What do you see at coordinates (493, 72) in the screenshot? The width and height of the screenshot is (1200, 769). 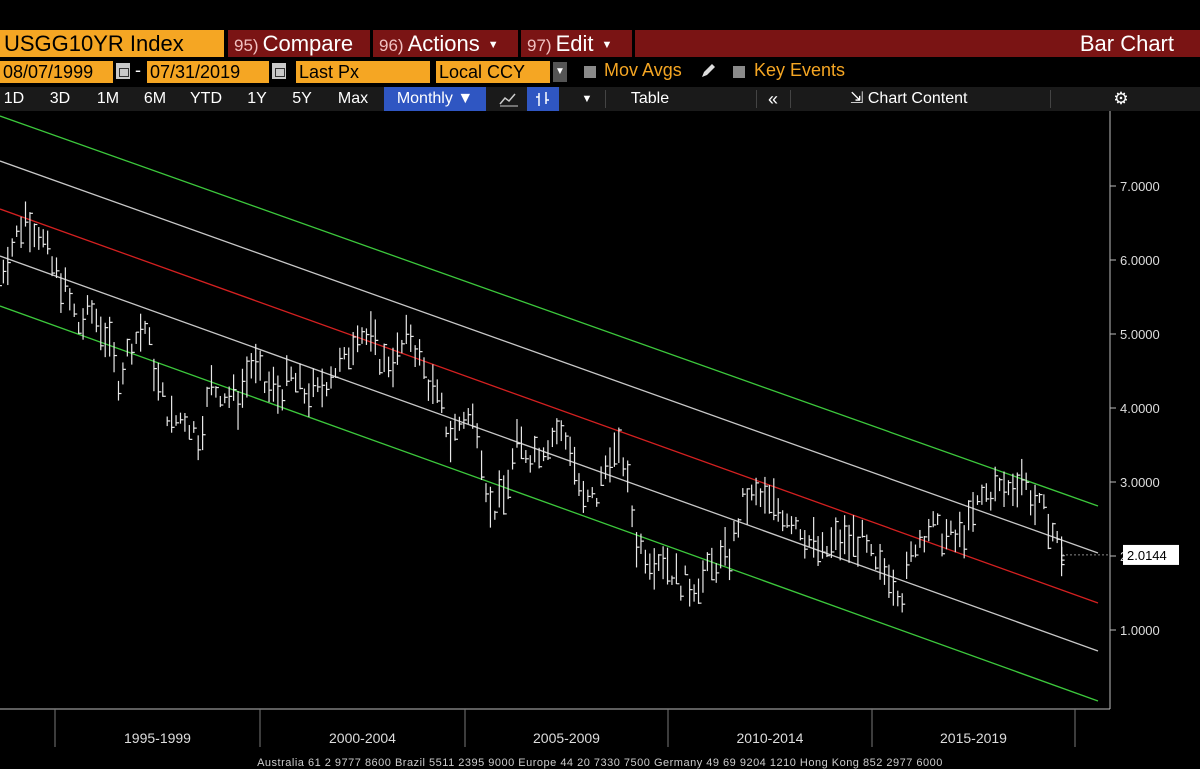 I see `currency-selector: Local CCY` at bounding box center [493, 72].